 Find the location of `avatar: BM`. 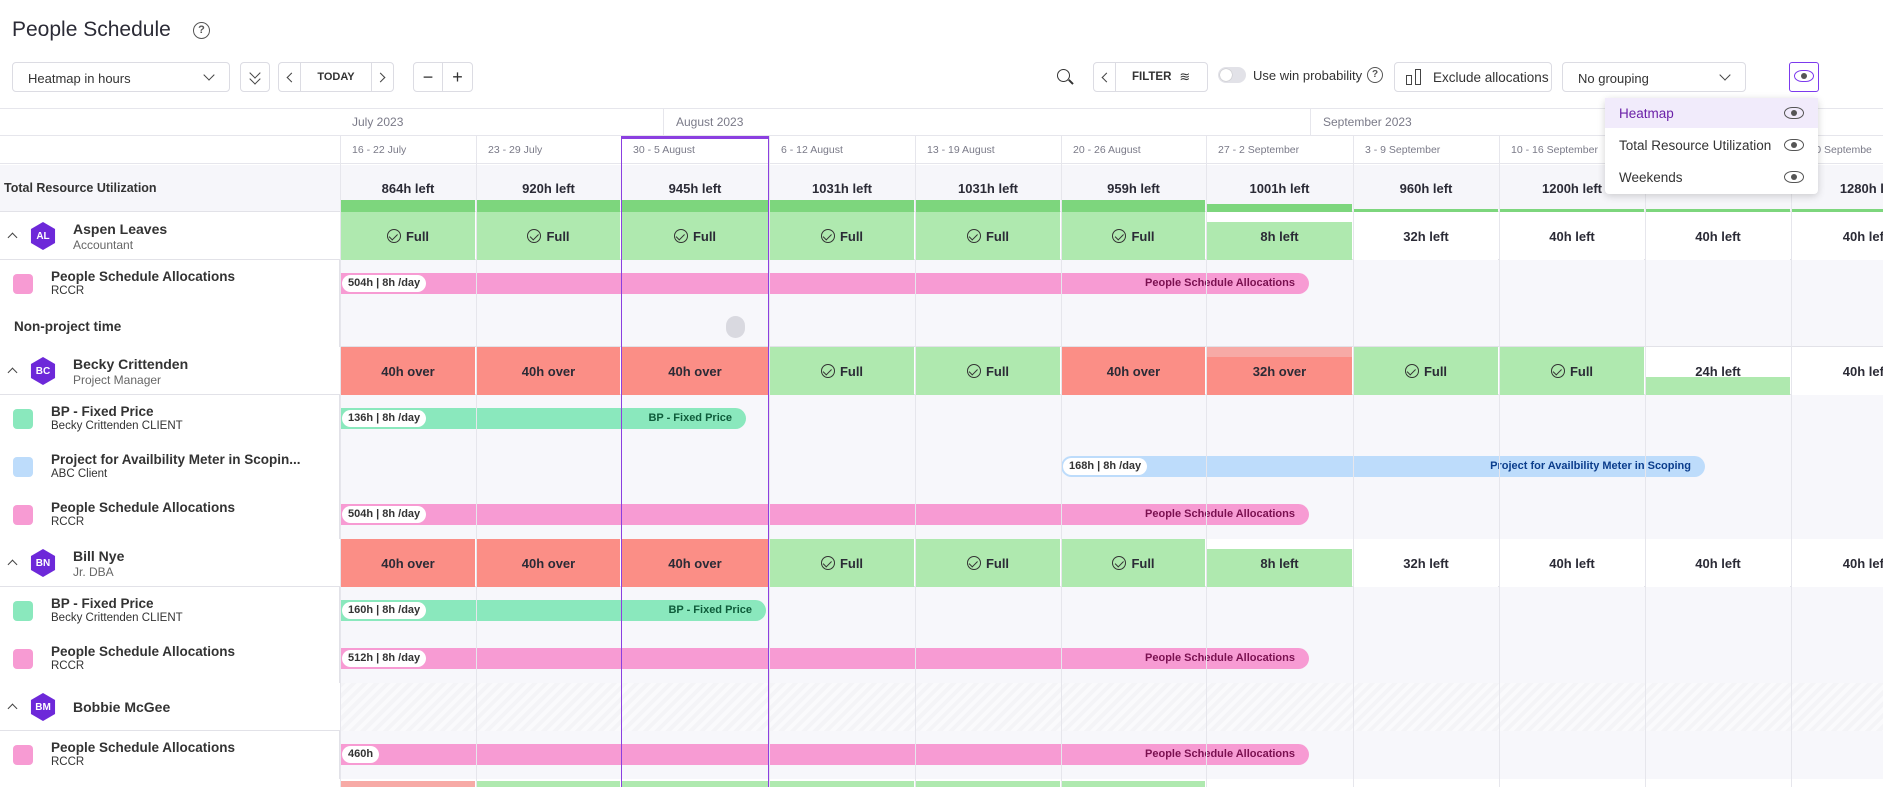

avatar: BM is located at coordinates (43, 707).